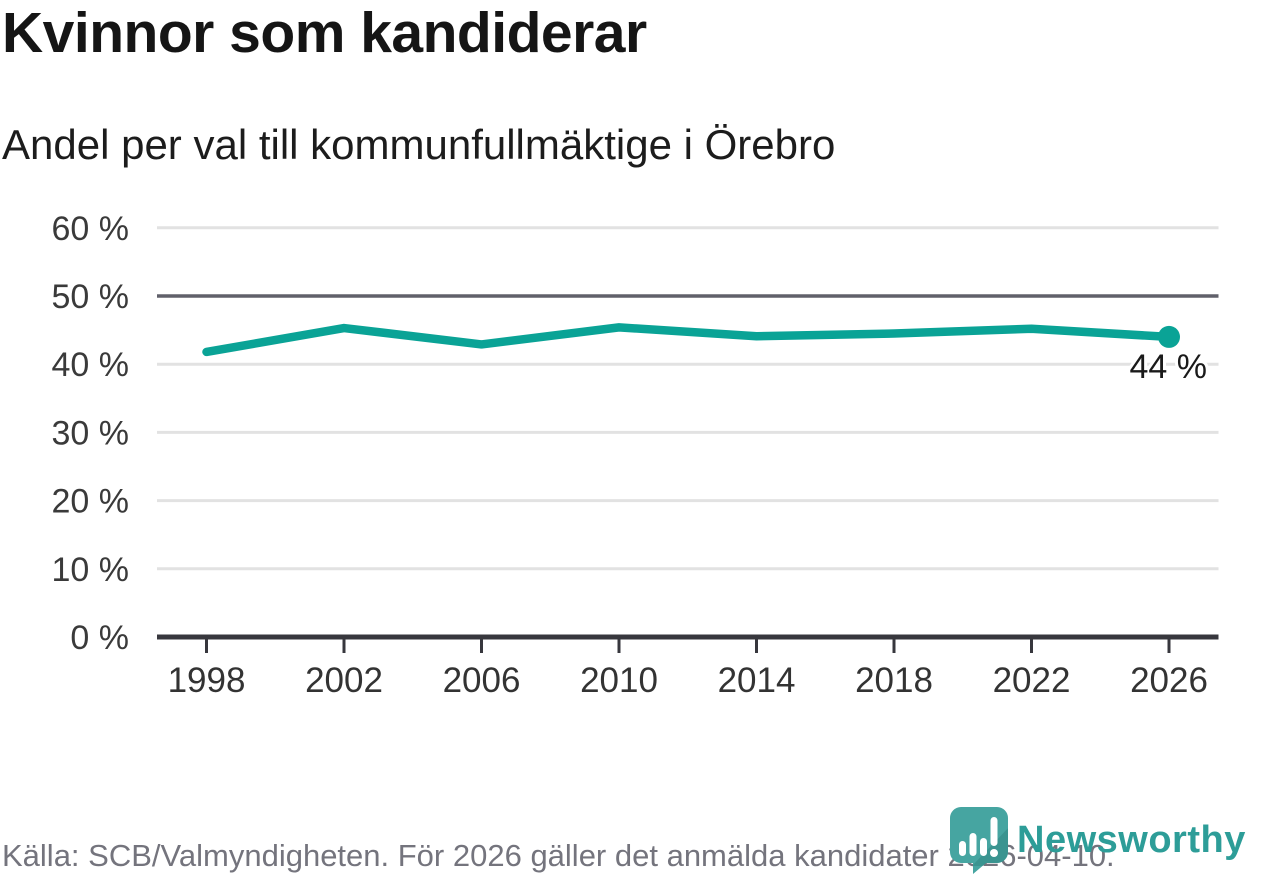 Image resolution: width=1262 pixels, height=879 pixels. What do you see at coordinates (688, 340) in the screenshot?
I see `data-line` at bounding box center [688, 340].